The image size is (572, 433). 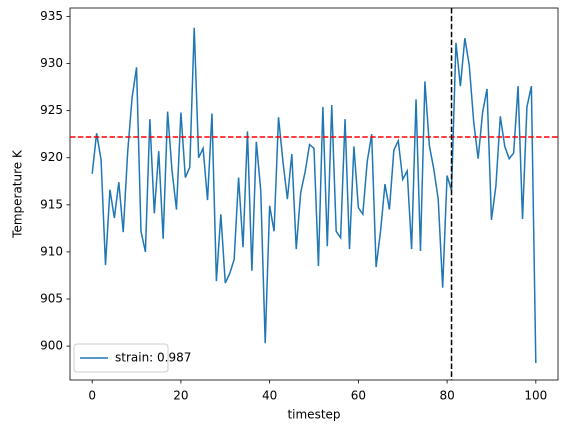 I want to click on x-tick-label: 40, so click(x=269, y=396).